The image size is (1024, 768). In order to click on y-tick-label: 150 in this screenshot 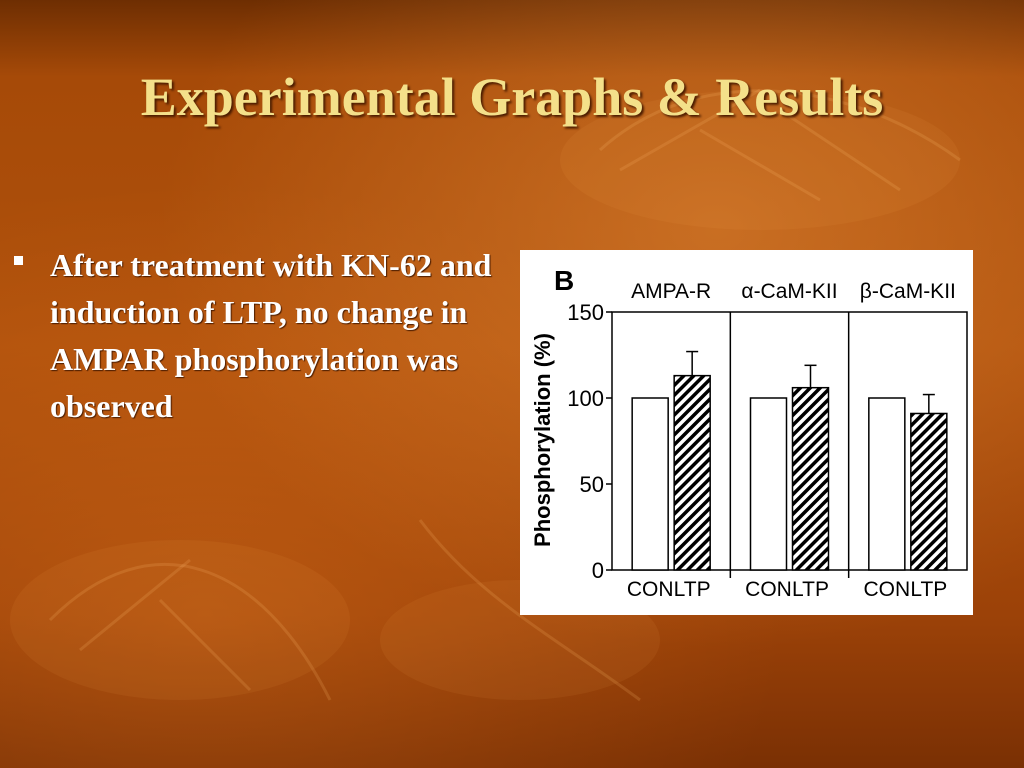, I will do `click(585, 312)`.